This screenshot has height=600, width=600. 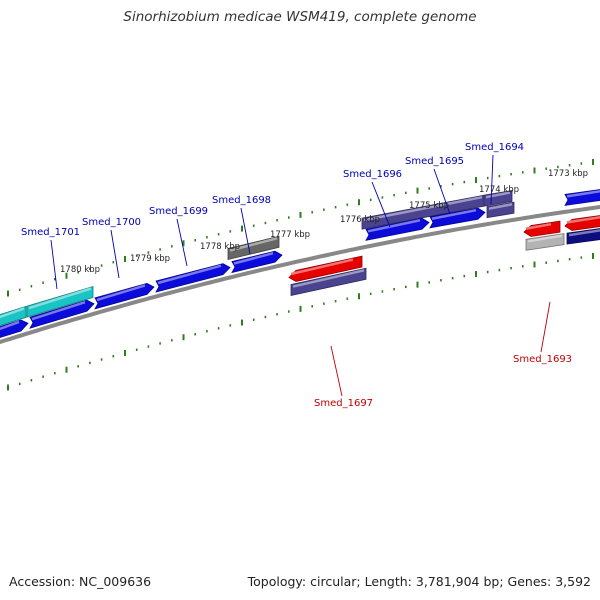 I want to click on kbp-label: 1776 kbp, so click(x=360, y=220).